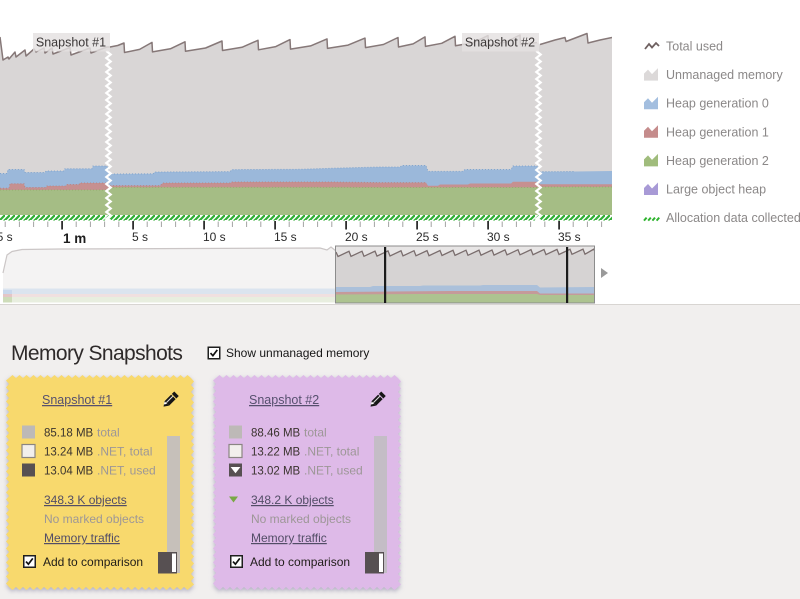 This screenshot has width=800, height=599. What do you see at coordinates (69, 472) in the screenshot?
I see `svg-text: 13.04 MB` at bounding box center [69, 472].